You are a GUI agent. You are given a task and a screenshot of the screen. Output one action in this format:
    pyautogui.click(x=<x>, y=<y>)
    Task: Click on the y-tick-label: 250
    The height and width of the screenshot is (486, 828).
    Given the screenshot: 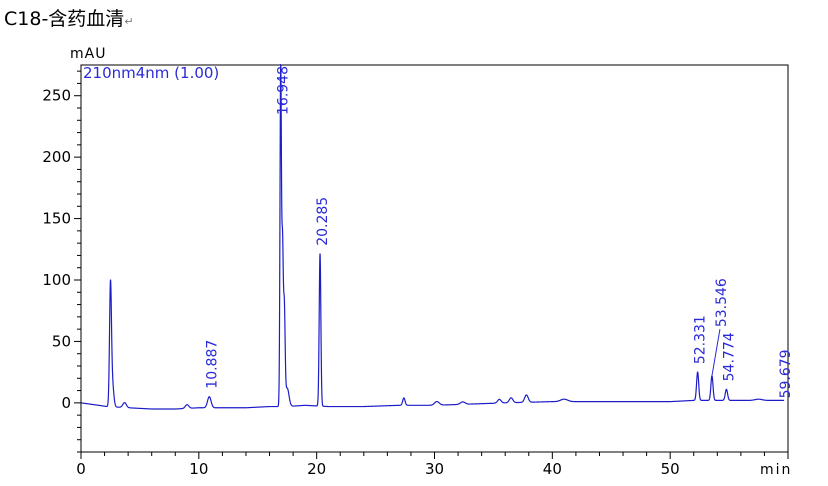 What is the action you would take?
    pyautogui.click(x=56, y=96)
    